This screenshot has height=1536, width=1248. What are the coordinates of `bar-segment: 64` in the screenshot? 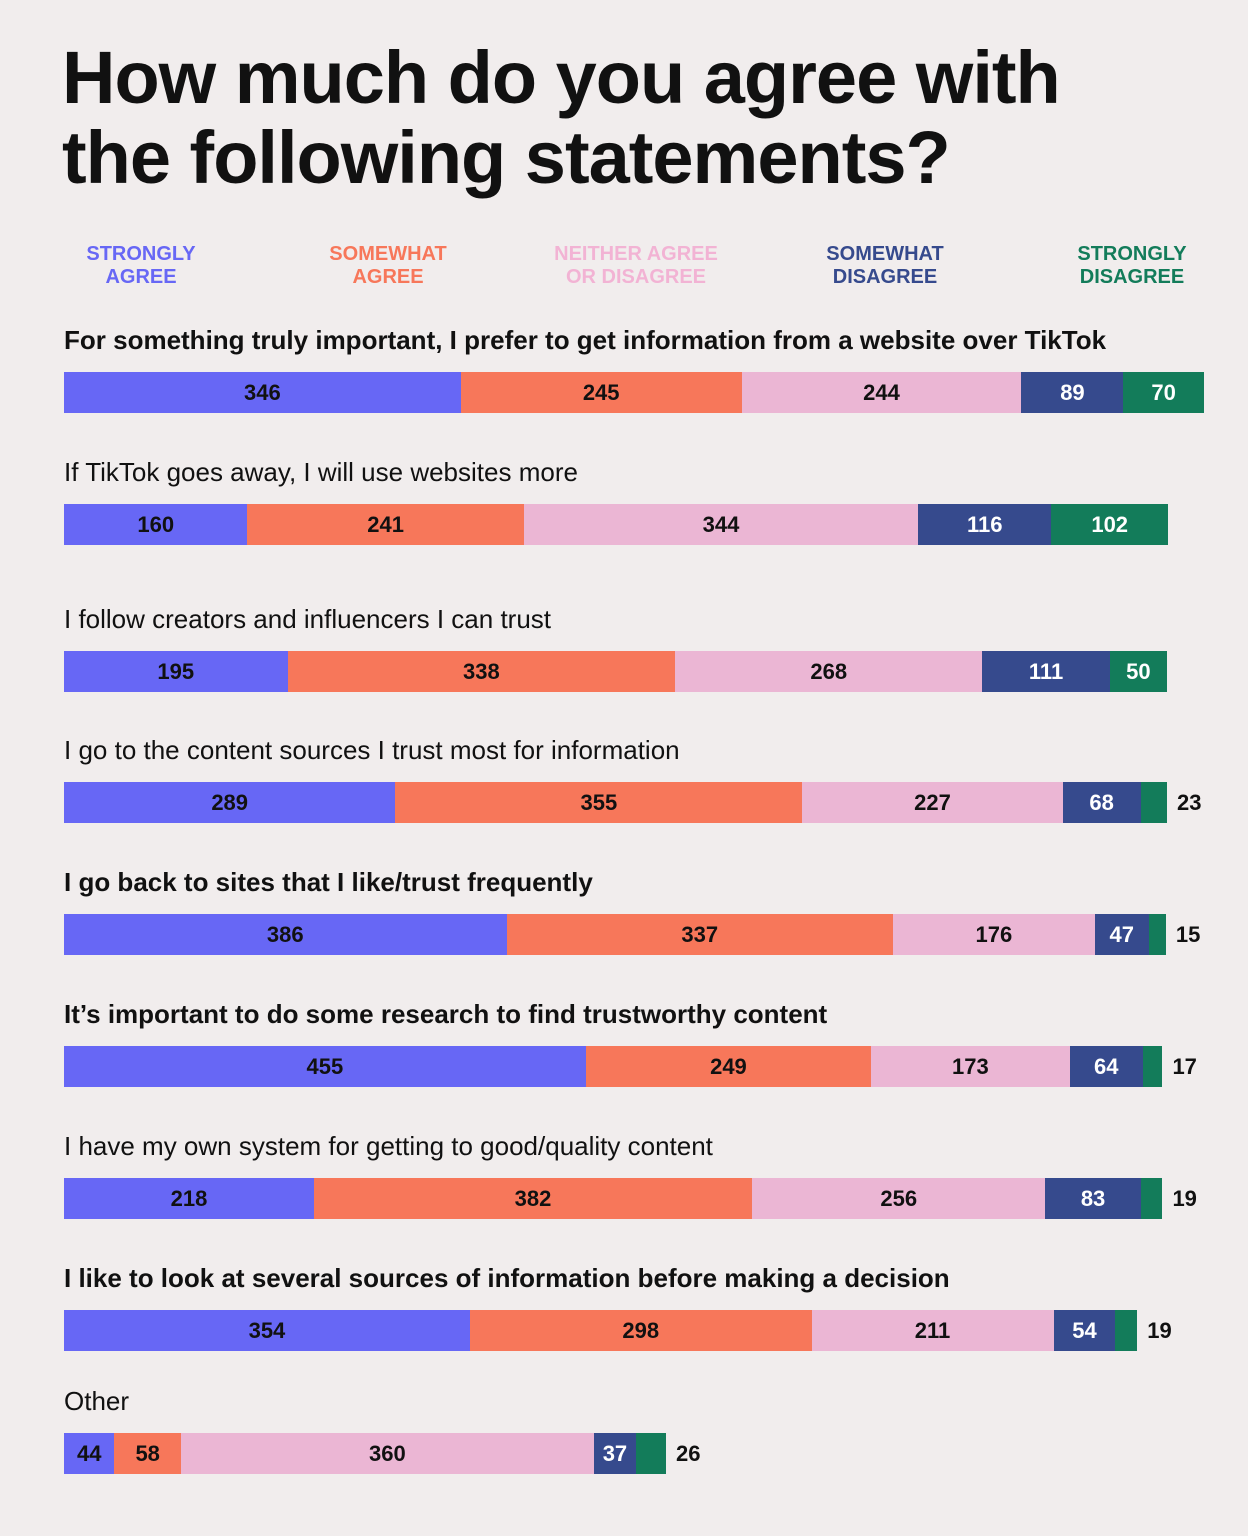 It's located at (1106, 1066).